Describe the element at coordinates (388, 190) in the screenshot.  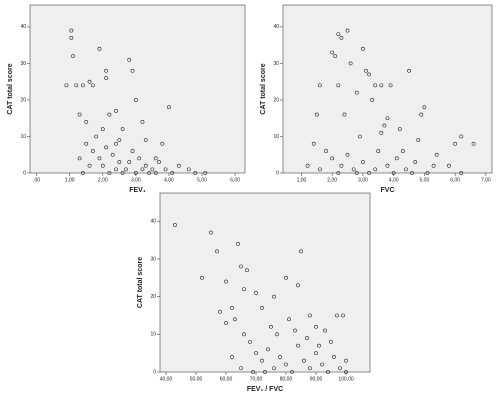
I see `x-axis-title: FVC` at that location.